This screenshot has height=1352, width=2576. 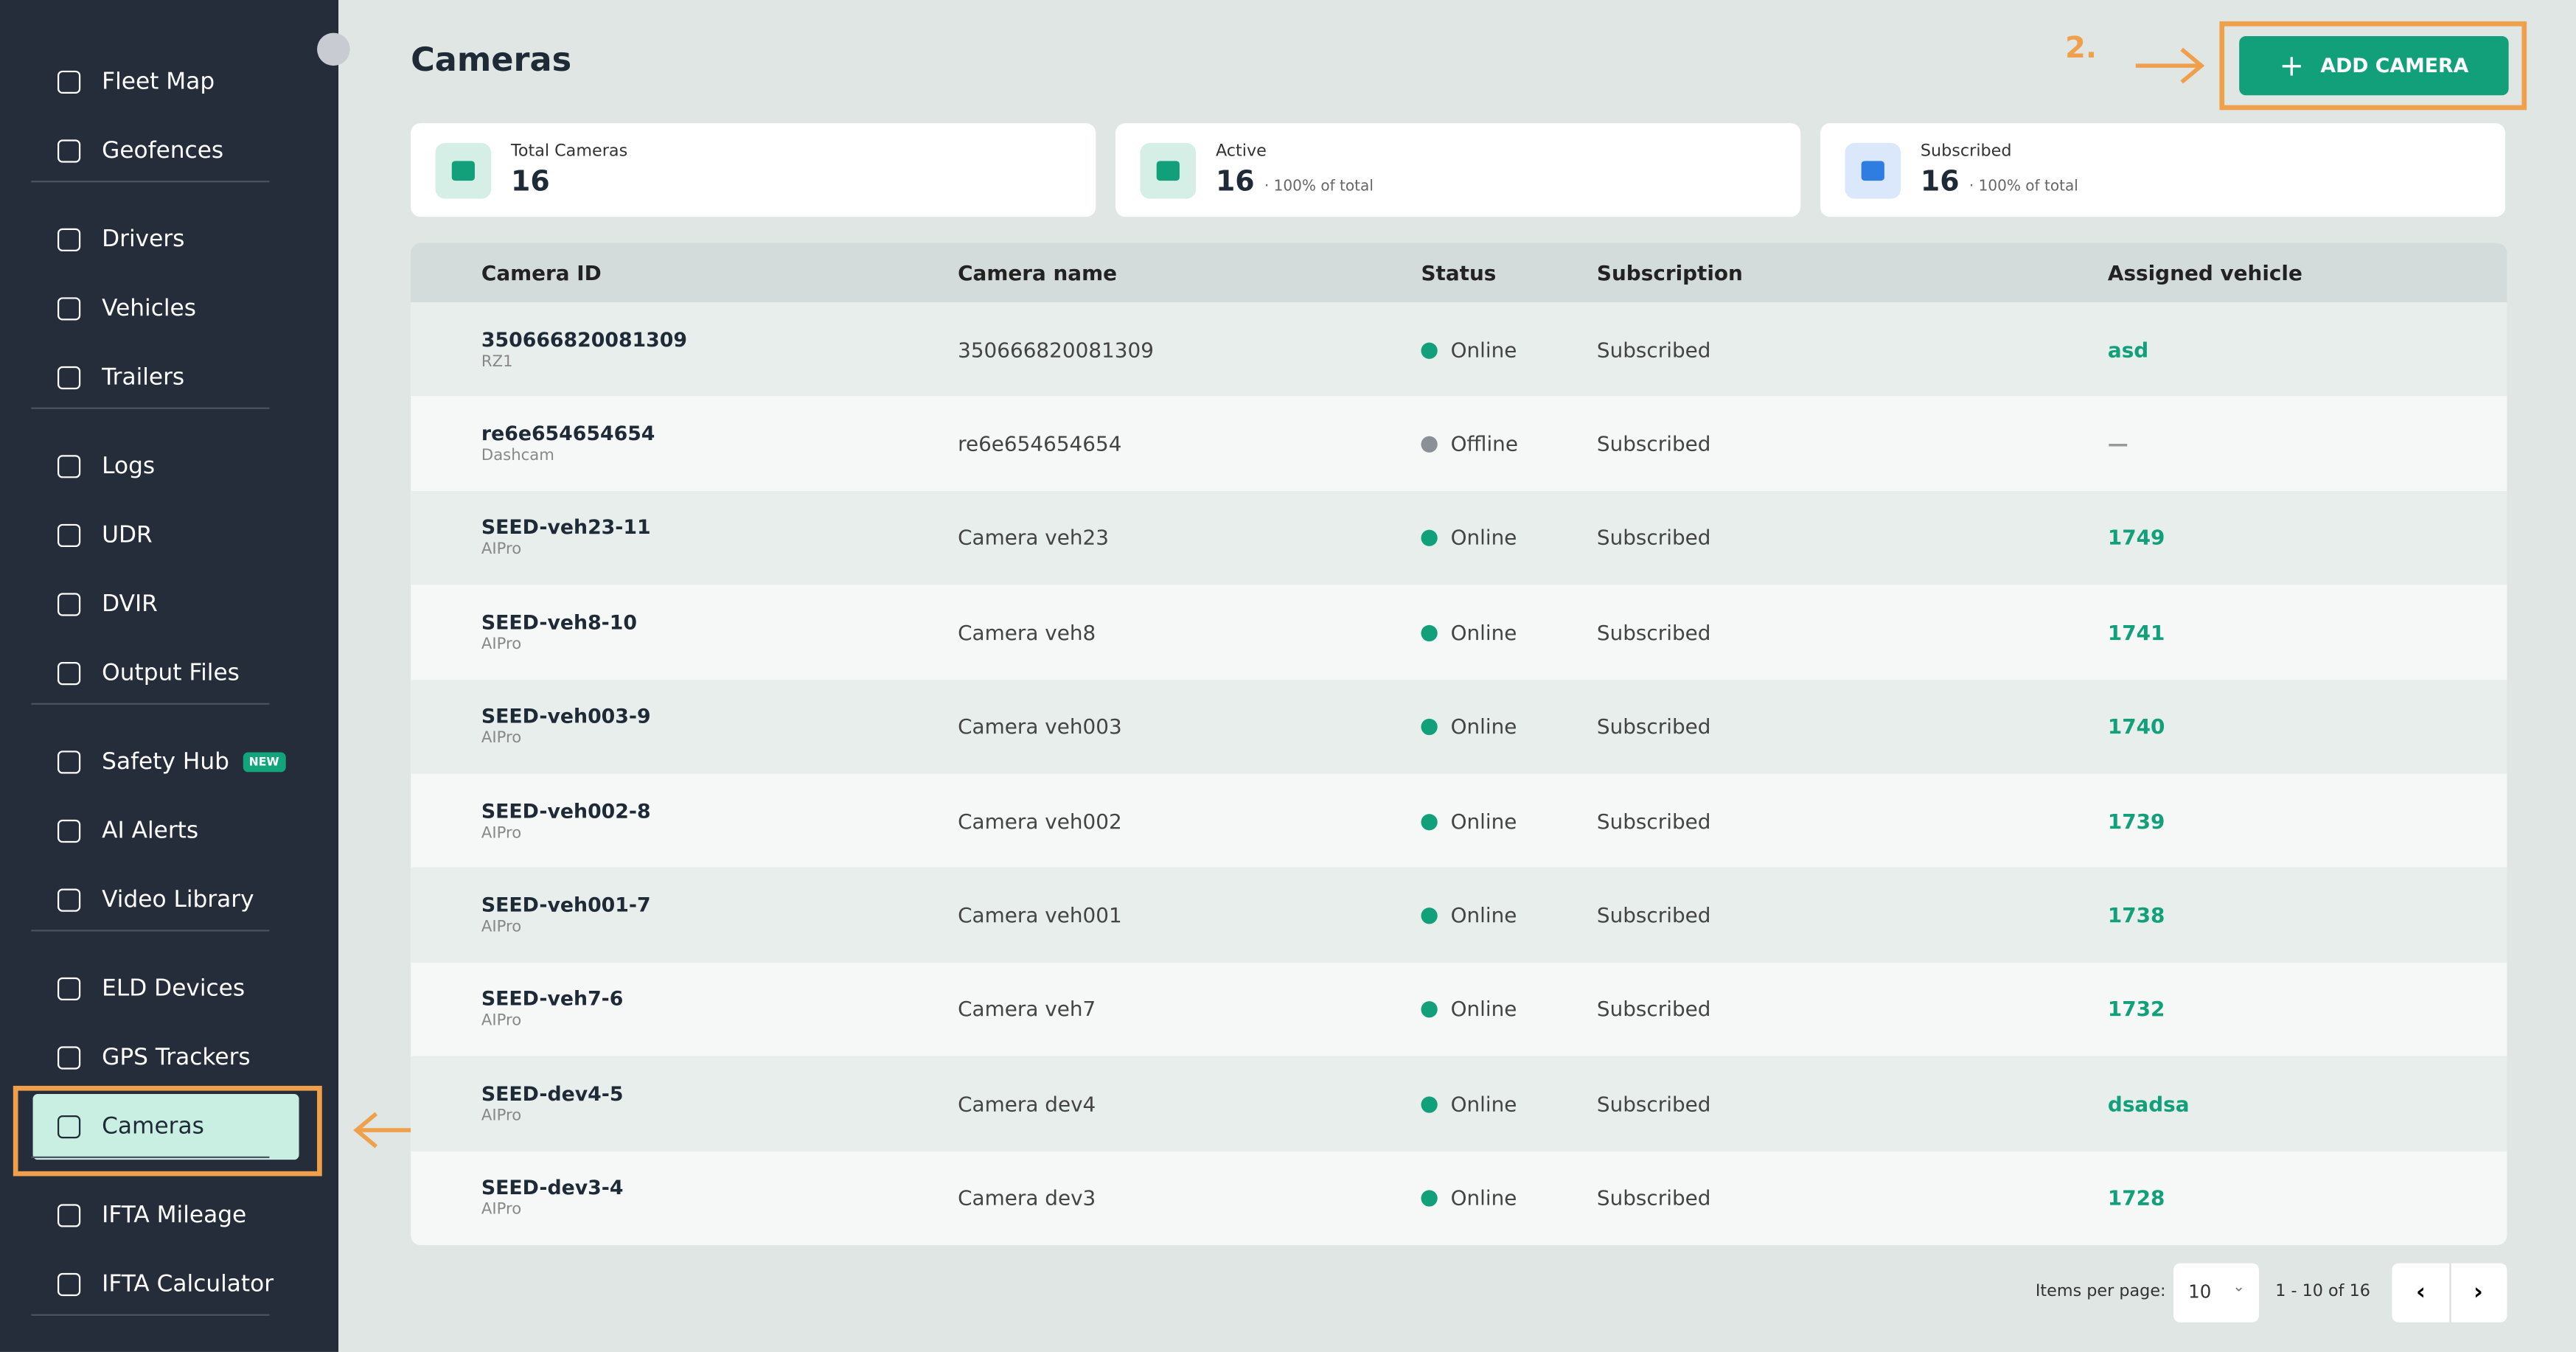 What do you see at coordinates (2374, 66) in the screenshot?
I see `add-camera-button: + ADD CAMERA` at bounding box center [2374, 66].